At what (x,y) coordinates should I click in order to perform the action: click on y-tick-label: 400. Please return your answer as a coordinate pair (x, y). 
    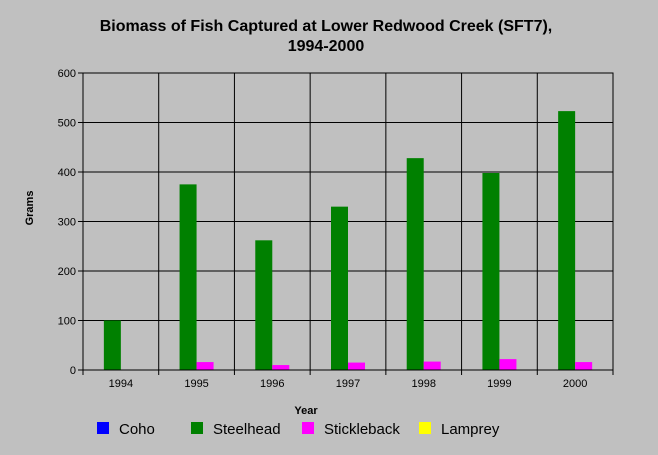
    Looking at the image, I should click on (67, 173).